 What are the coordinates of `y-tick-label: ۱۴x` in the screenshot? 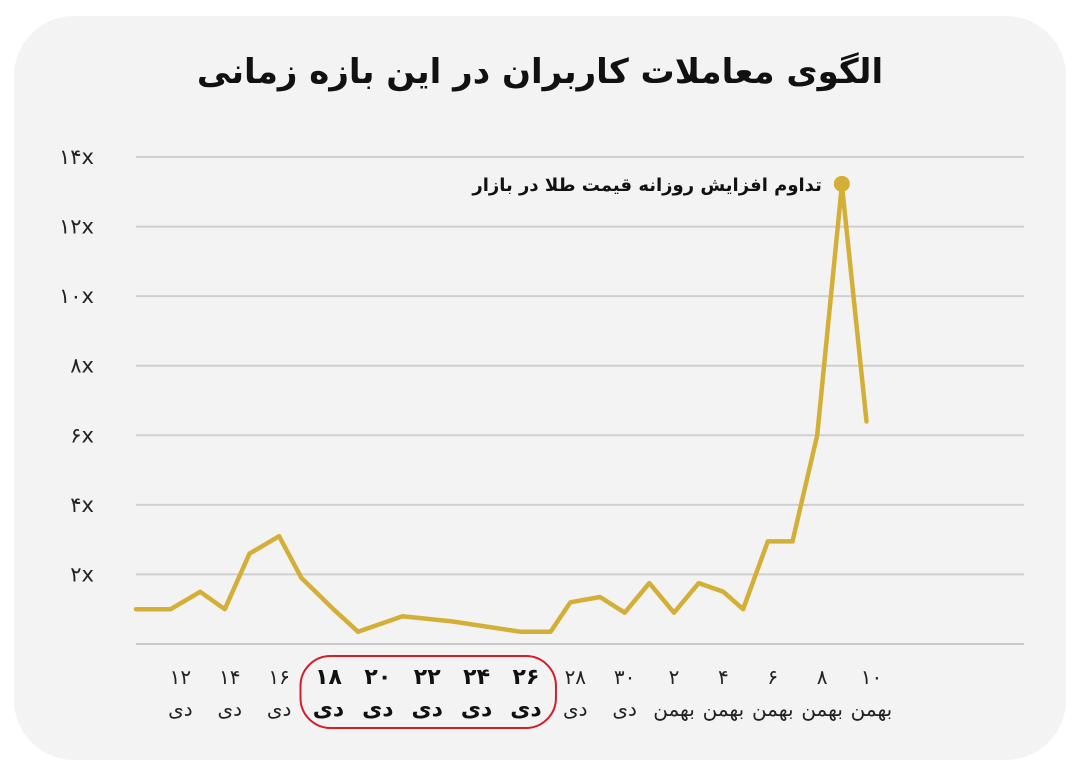 It's located at (76, 157).